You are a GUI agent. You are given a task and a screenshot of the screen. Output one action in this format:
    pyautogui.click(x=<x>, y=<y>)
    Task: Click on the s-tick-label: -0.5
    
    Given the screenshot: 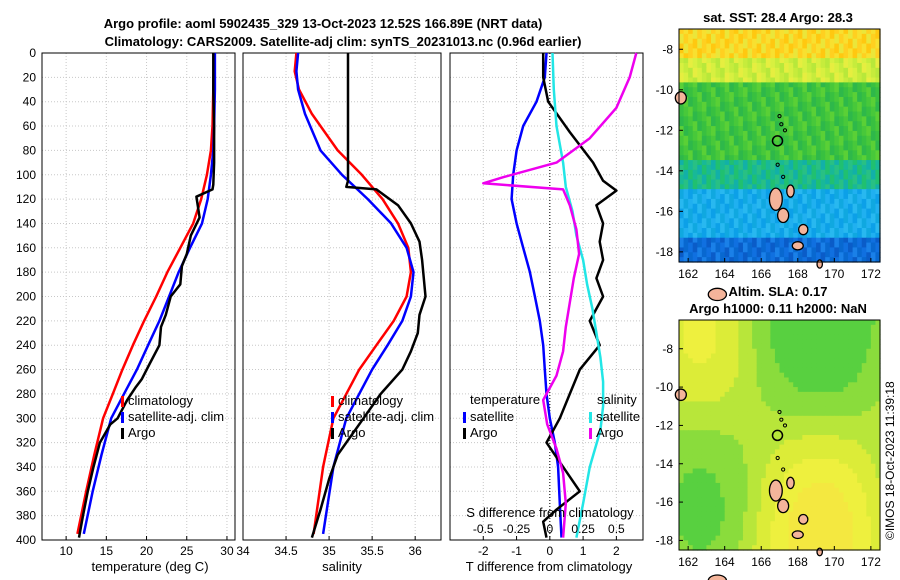 What is the action you would take?
    pyautogui.click(x=483, y=529)
    